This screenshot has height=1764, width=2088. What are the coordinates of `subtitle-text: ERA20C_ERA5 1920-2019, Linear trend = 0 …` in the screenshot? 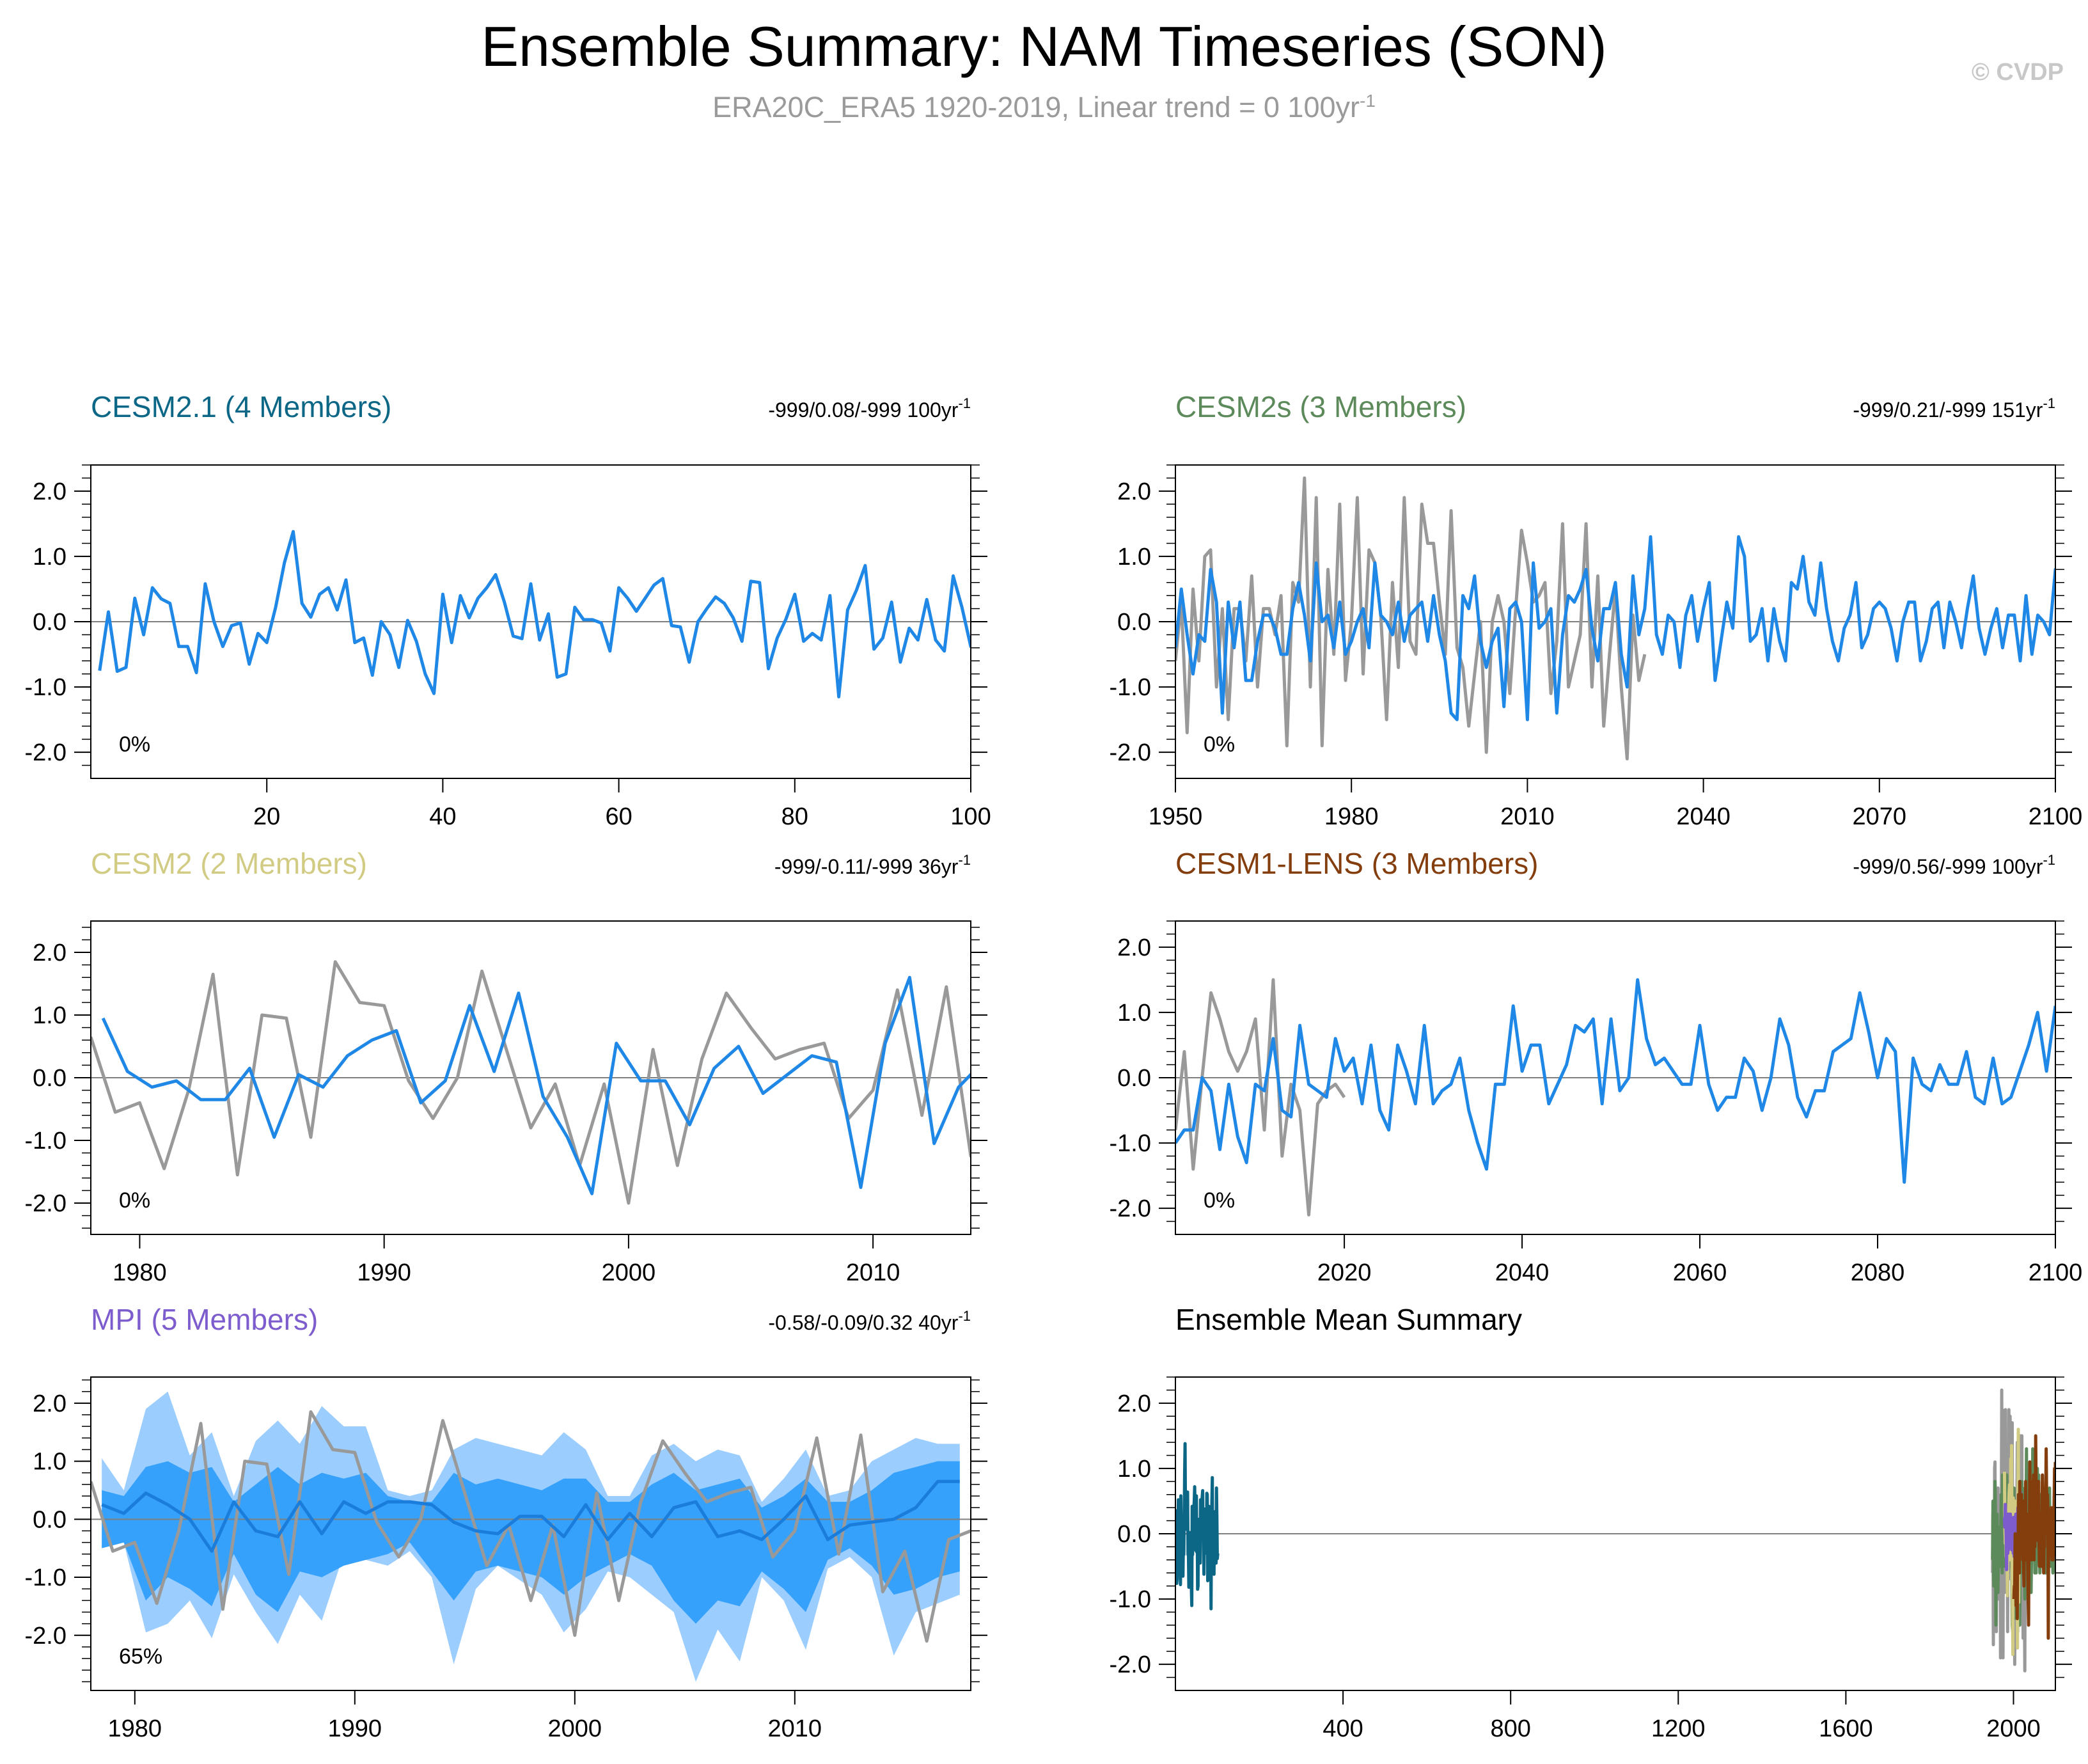 It's located at (1036, 107).